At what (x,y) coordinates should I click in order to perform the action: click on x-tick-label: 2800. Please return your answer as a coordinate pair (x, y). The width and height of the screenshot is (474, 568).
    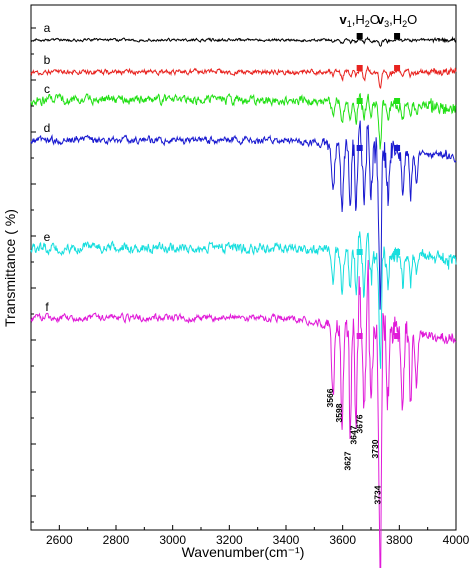
    Looking at the image, I should click on (116, 540).